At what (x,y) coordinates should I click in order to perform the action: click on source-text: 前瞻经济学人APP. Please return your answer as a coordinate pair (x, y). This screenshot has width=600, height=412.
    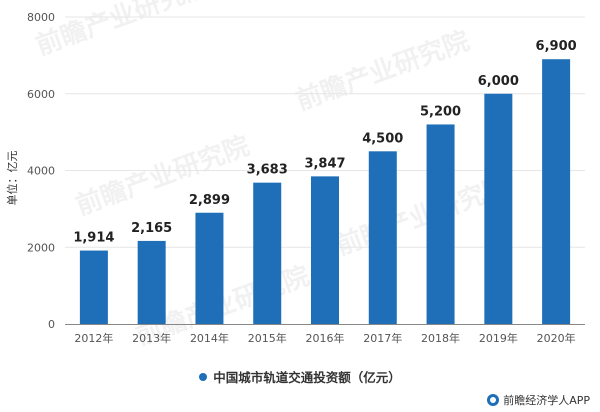
    Looking at the image, I should click on (546, 400).